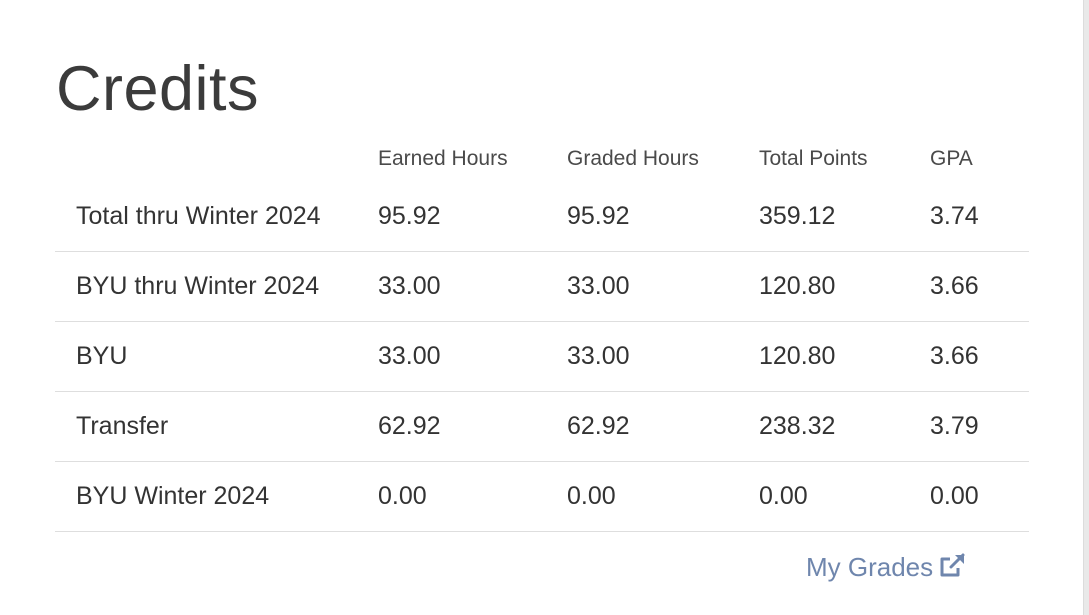 Image resolution: width=1089 pixels, height=615 pixels. I want to click on row-label: BYU thru Winter 2024, so click(216, 286).